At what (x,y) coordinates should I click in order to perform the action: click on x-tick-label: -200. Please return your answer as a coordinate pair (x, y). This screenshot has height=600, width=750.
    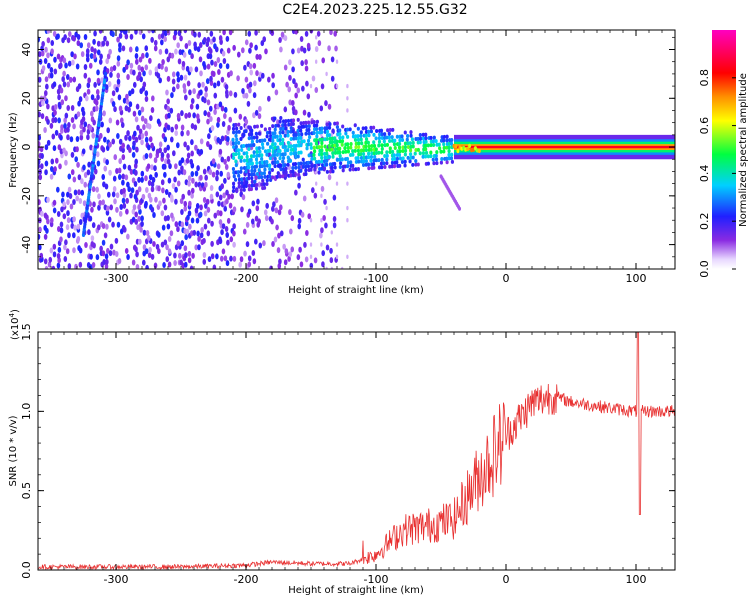
    Looking at the image, I should click on (246, 579).